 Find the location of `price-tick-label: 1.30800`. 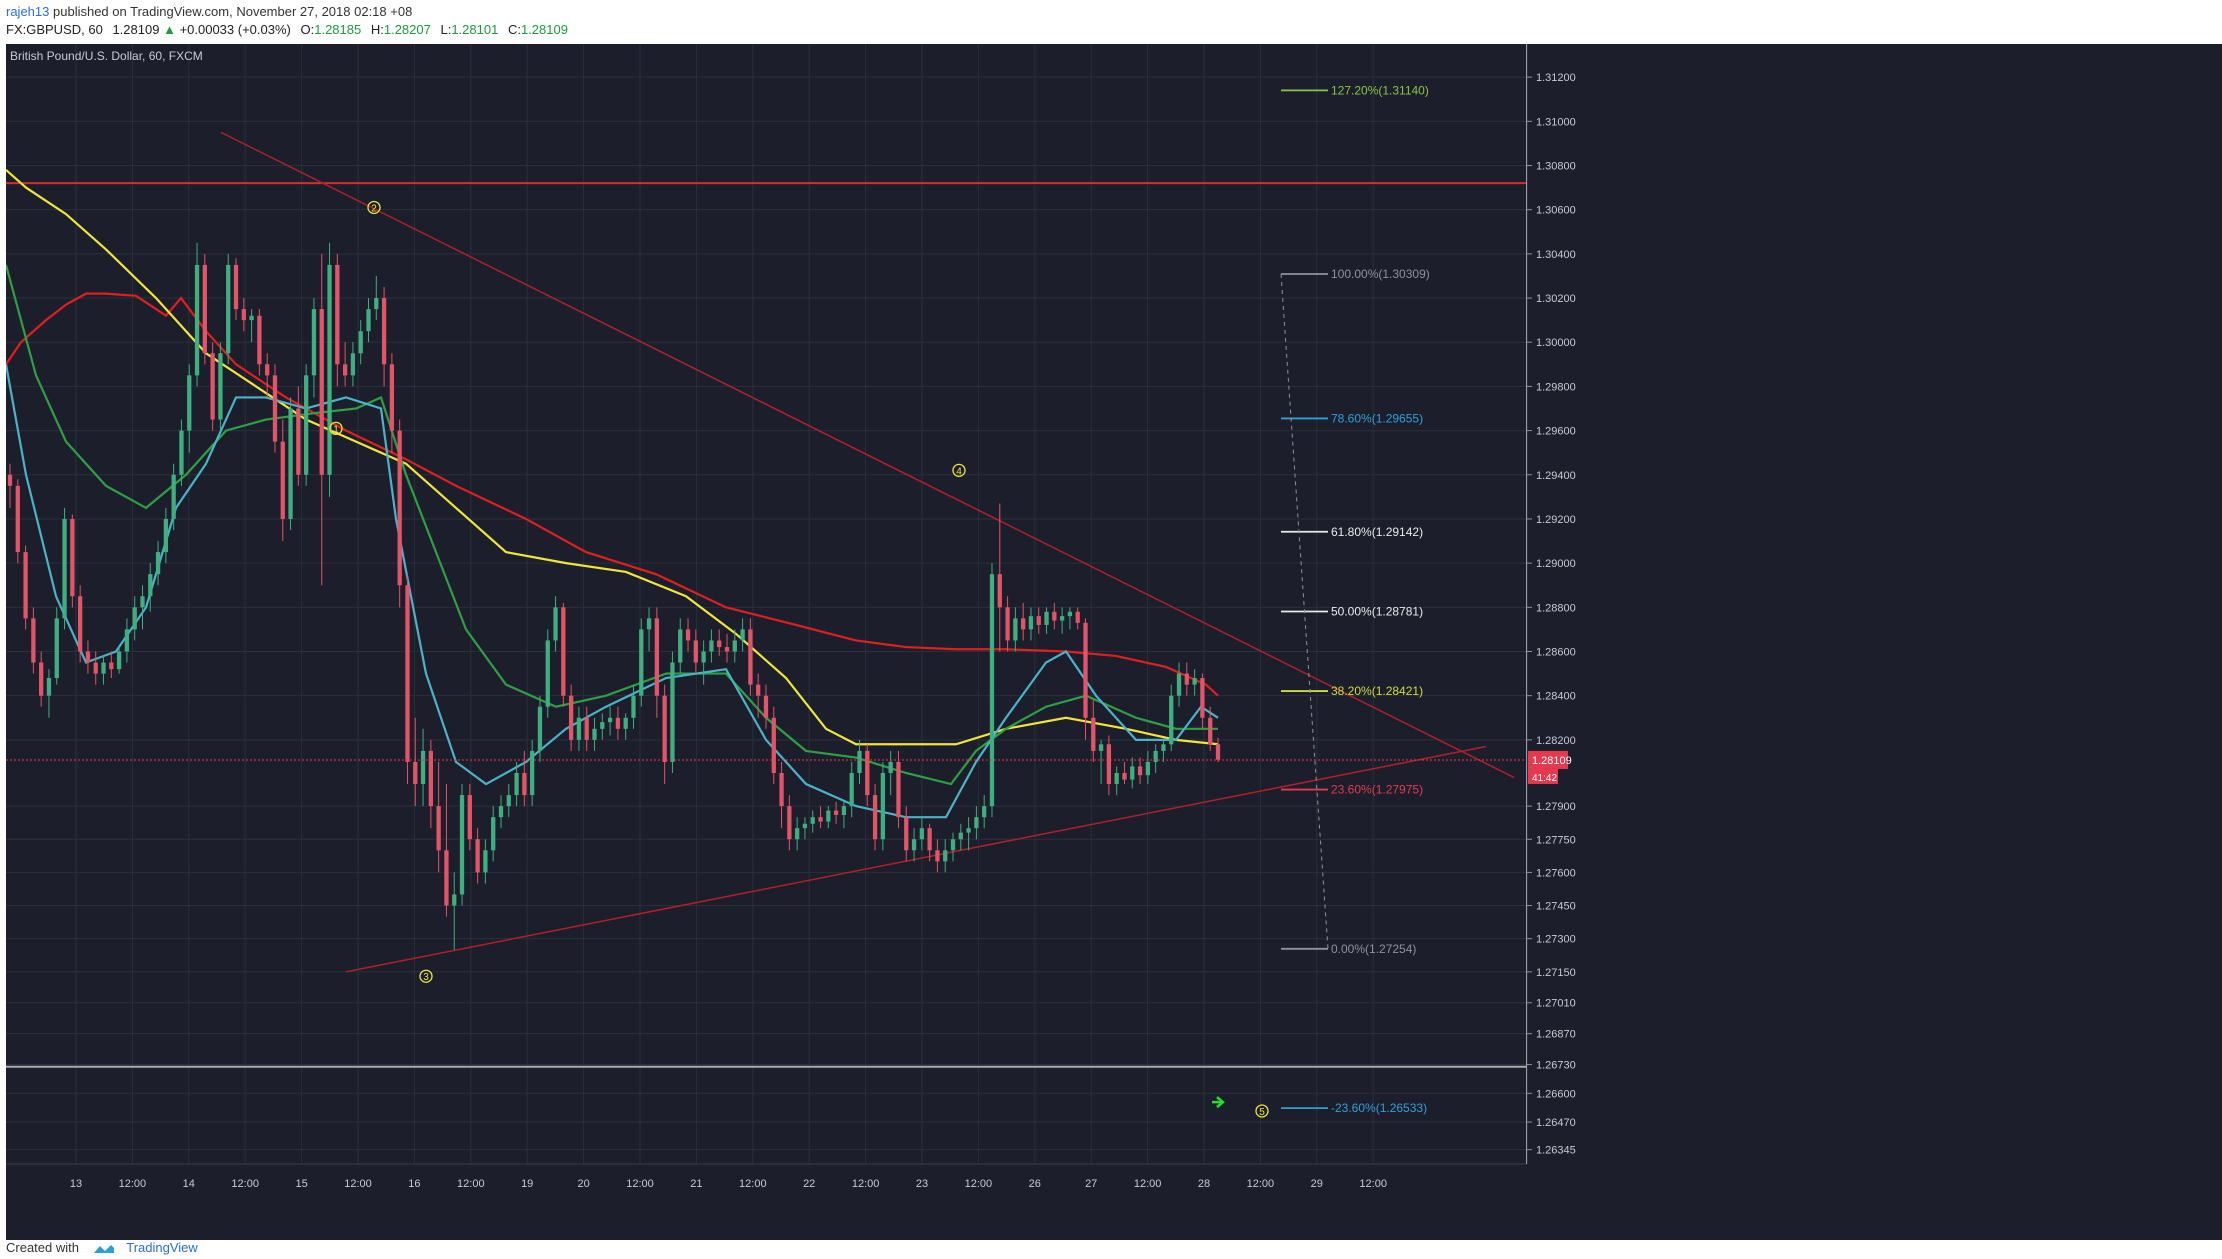

price-tick-label: 1.30800 is located at coordinates (1556, 166).